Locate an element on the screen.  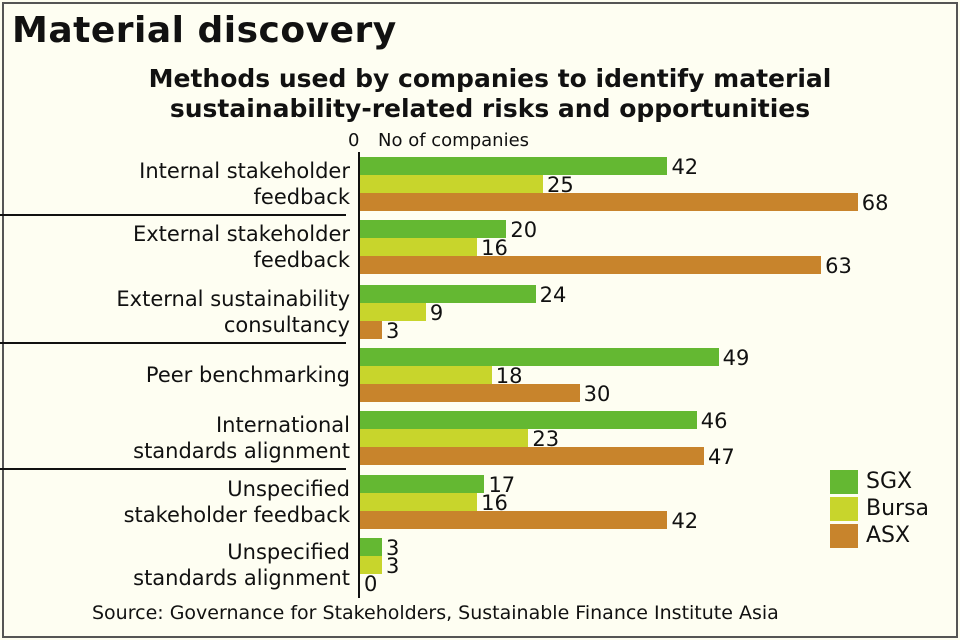
category-label-line: Peer benchmarking is located at coordinates (247, 375).